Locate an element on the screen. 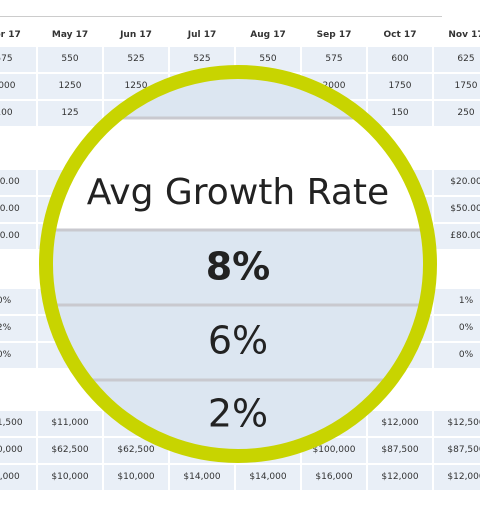 The width and height of the screenshot is (480, 512). cell: 1000 is located at coordinates (18, 86).